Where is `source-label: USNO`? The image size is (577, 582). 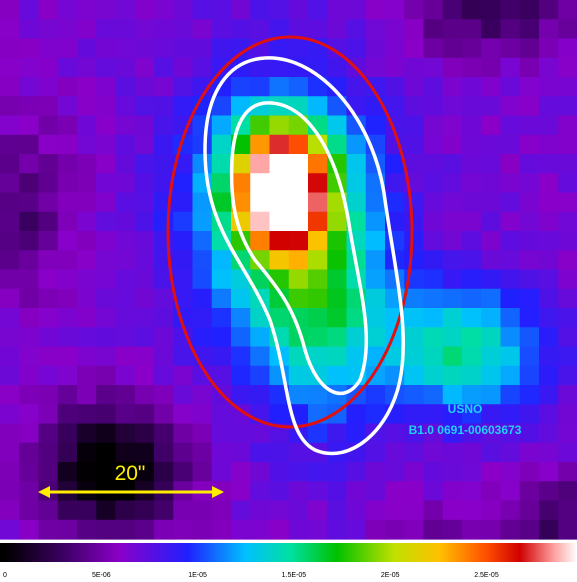 source-label: USNO is located at coordinates (465, 409).